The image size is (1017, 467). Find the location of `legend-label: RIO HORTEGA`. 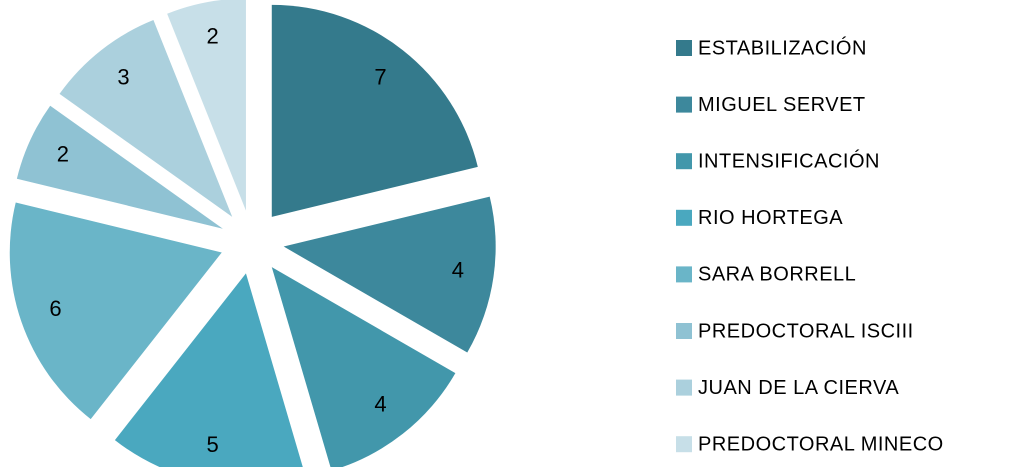

legend-label: RIO HORTEGA is located at coordinates (770, 218).